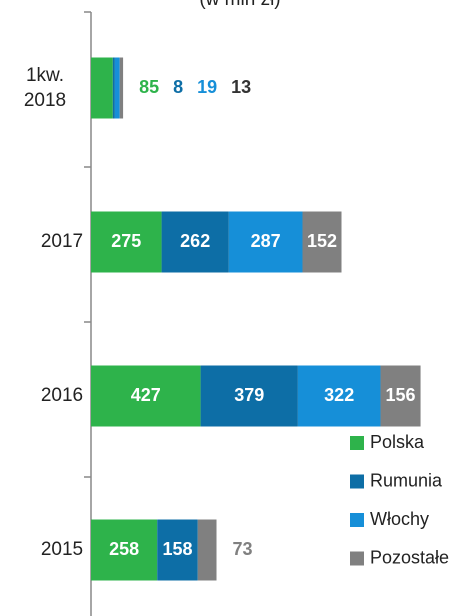 This screenshot has width=476, height=616. I want to click on legend-label: Rumunia, so click(406, 480).